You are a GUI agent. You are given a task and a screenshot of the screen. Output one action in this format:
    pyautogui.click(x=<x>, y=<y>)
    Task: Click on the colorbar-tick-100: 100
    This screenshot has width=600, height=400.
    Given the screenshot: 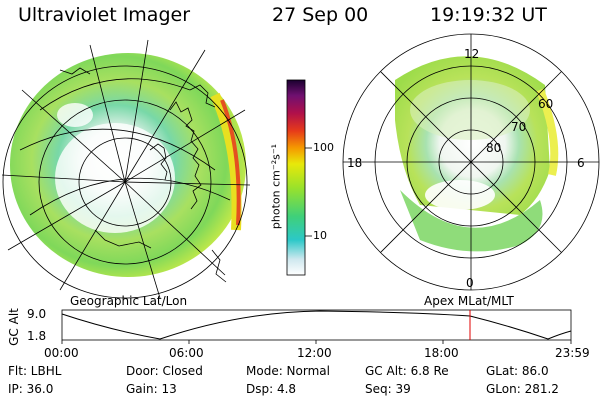 What is the action you would take?
    pyautogui.click(x=323, y=147)
    